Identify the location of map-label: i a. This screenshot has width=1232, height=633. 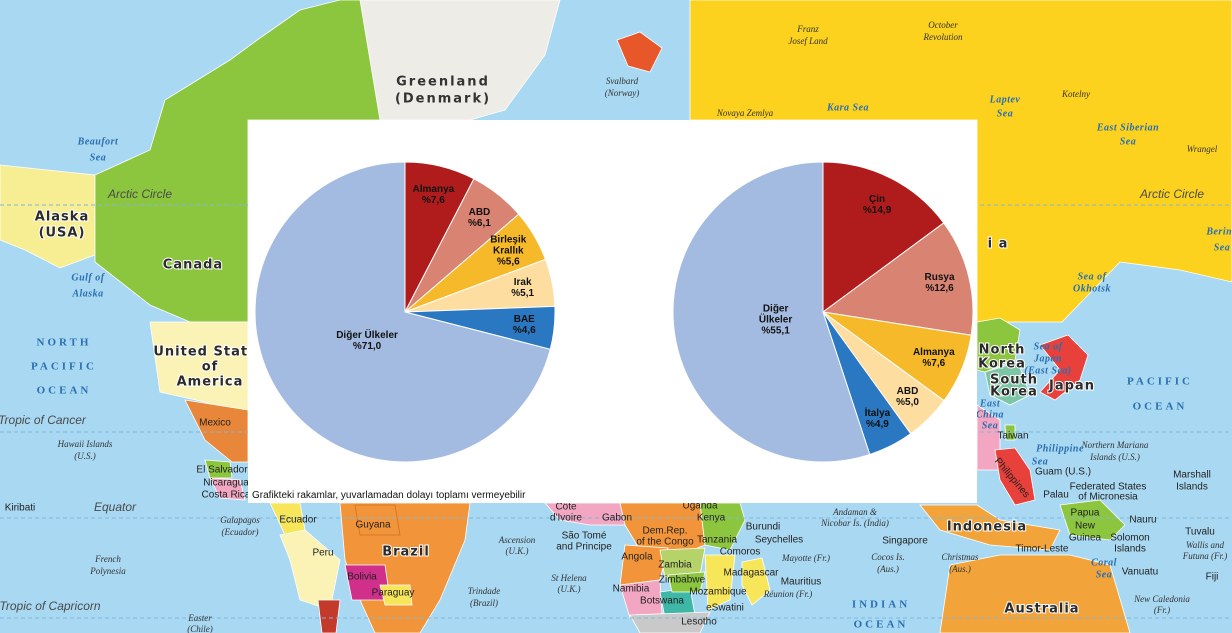
(998, 244).